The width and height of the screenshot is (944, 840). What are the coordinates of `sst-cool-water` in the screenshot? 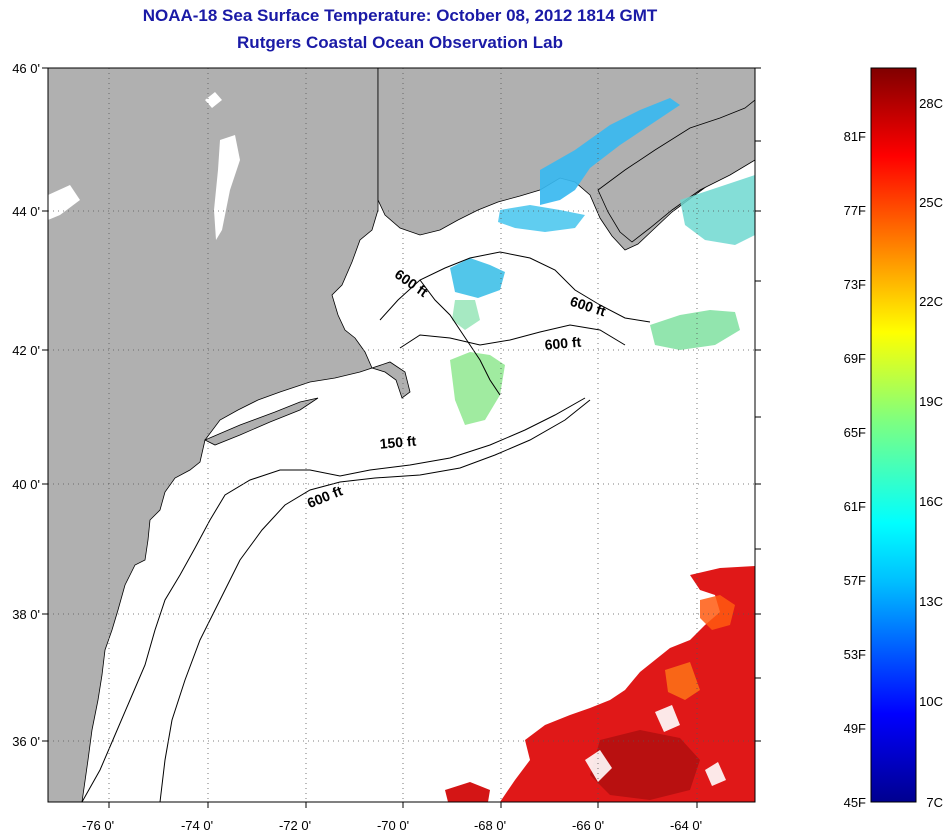 It's located at (610, 151).